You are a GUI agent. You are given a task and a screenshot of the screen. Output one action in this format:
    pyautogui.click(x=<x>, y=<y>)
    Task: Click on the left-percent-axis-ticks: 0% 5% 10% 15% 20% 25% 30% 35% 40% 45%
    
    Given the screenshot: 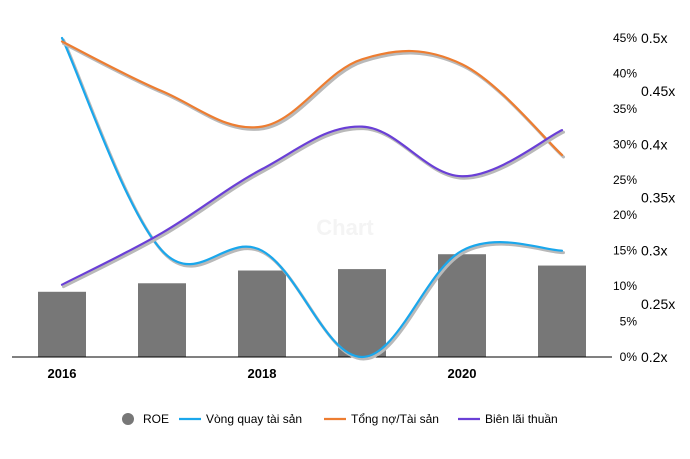 What is the action you would take?
    pyautogui.click(x=625, y=197)
    